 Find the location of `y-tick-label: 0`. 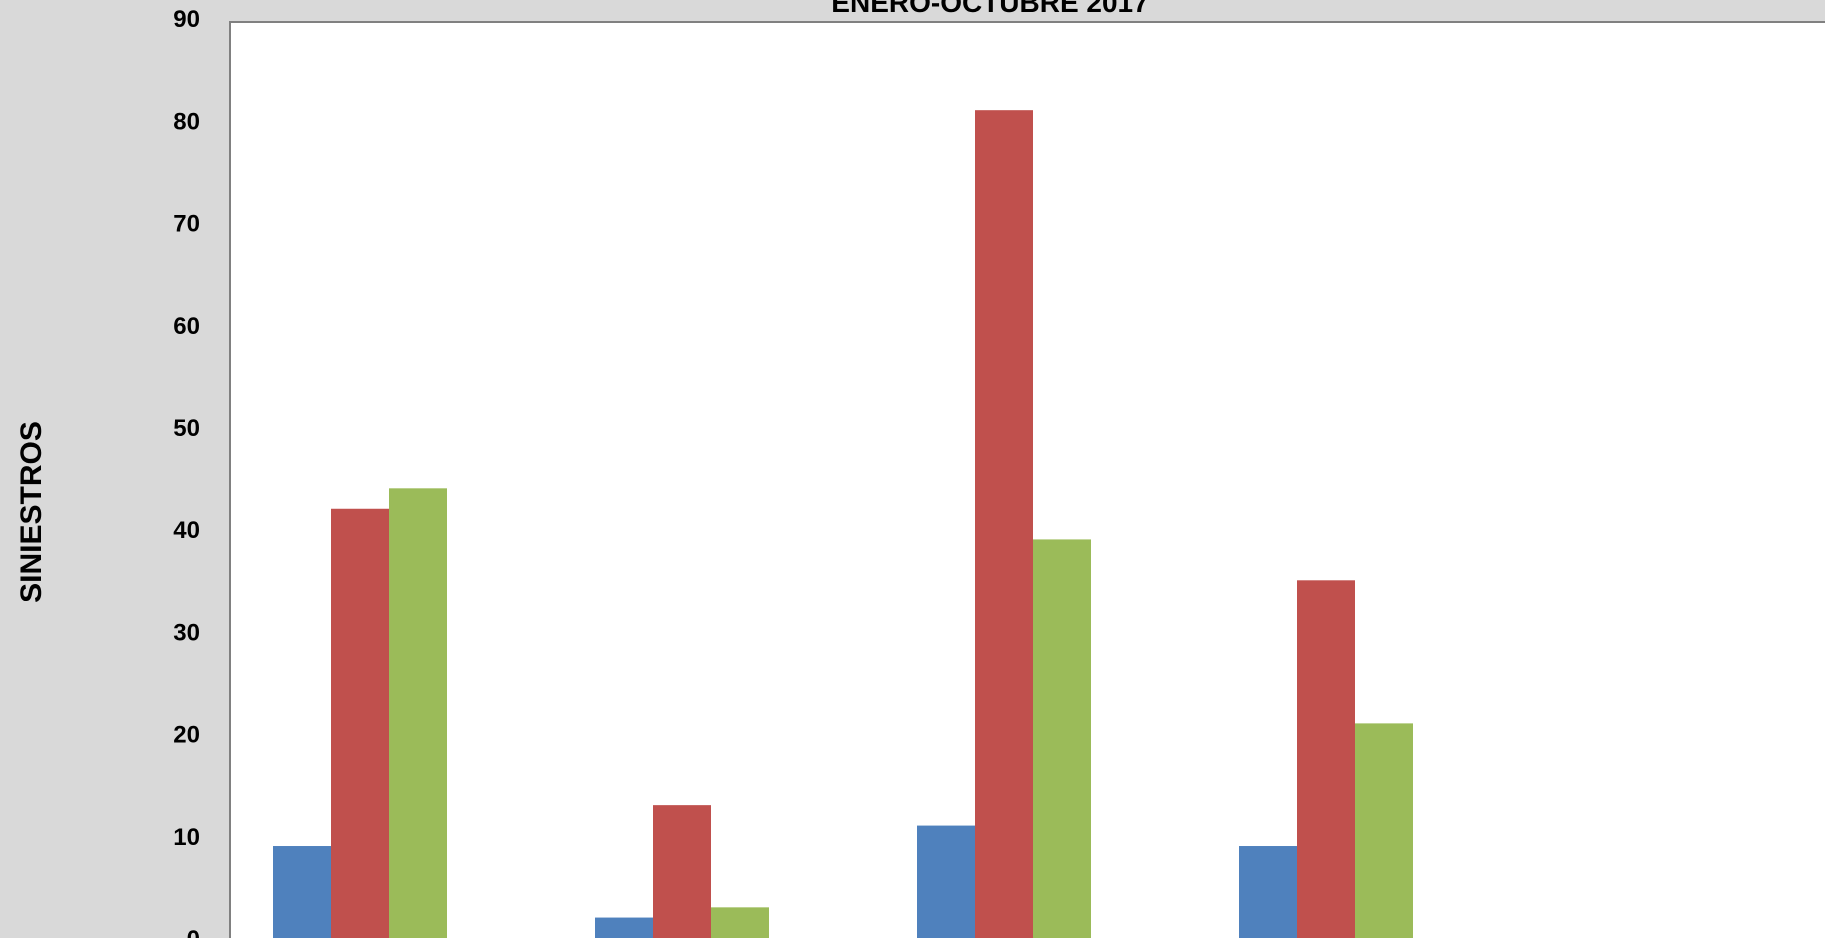

y-tick-label: 0 is located at coordinates (193, 932).